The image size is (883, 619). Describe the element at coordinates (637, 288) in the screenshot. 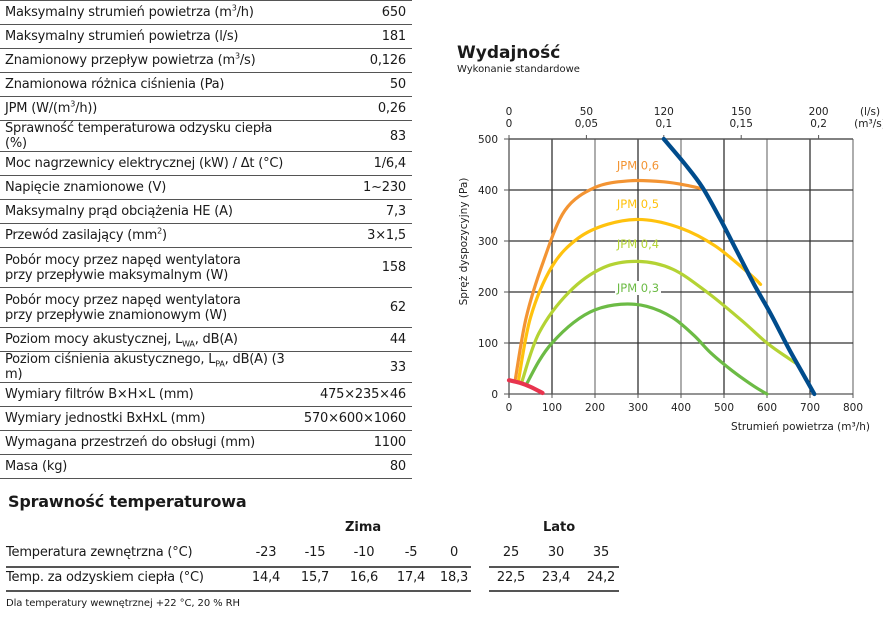

I see `series-label: JPM 0,3` at that location.